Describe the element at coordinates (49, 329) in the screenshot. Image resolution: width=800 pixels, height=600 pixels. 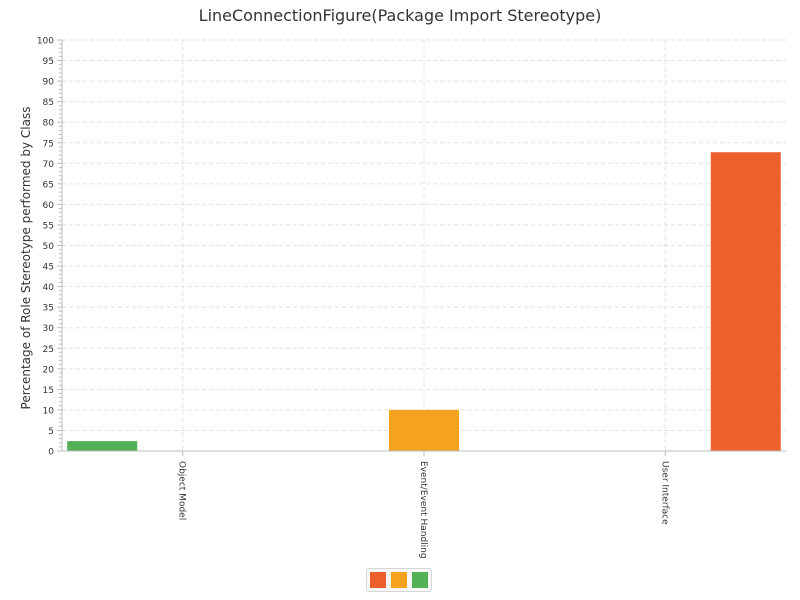
I see `y-tick-label: 30` at that location.